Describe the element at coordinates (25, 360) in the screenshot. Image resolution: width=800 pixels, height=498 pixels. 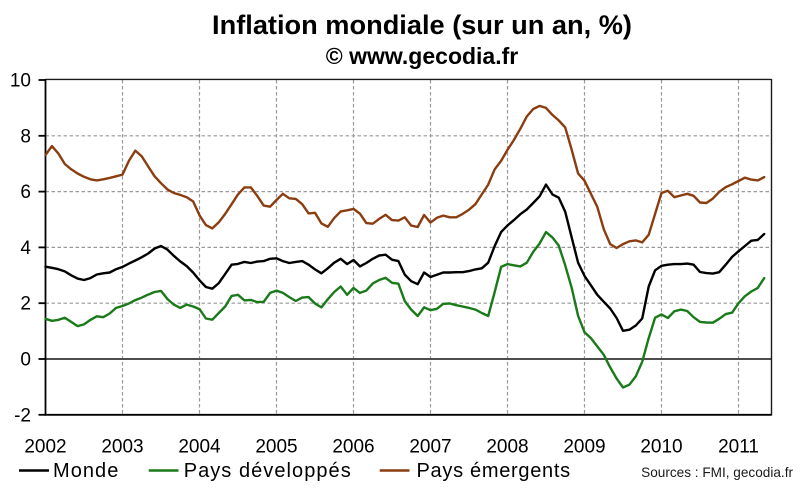
I see `svg-text: 0` at that location.